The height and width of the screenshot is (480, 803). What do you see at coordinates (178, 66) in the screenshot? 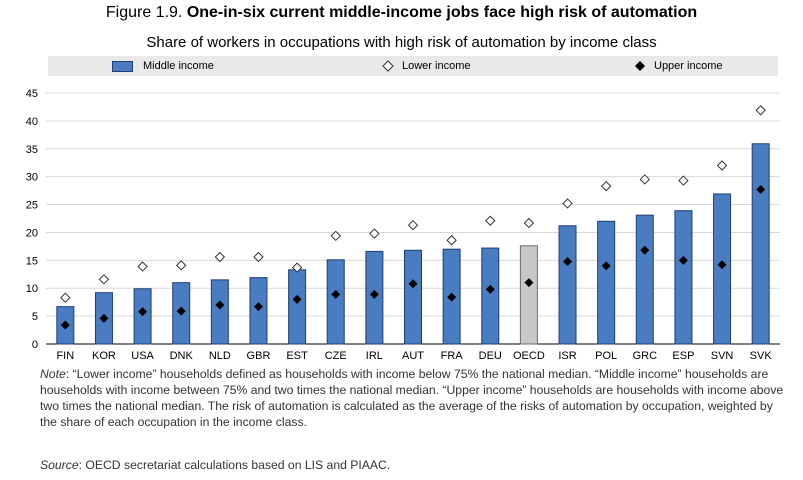
I see `legend-label-middle: Middle income` at bounding box center [178, 66].